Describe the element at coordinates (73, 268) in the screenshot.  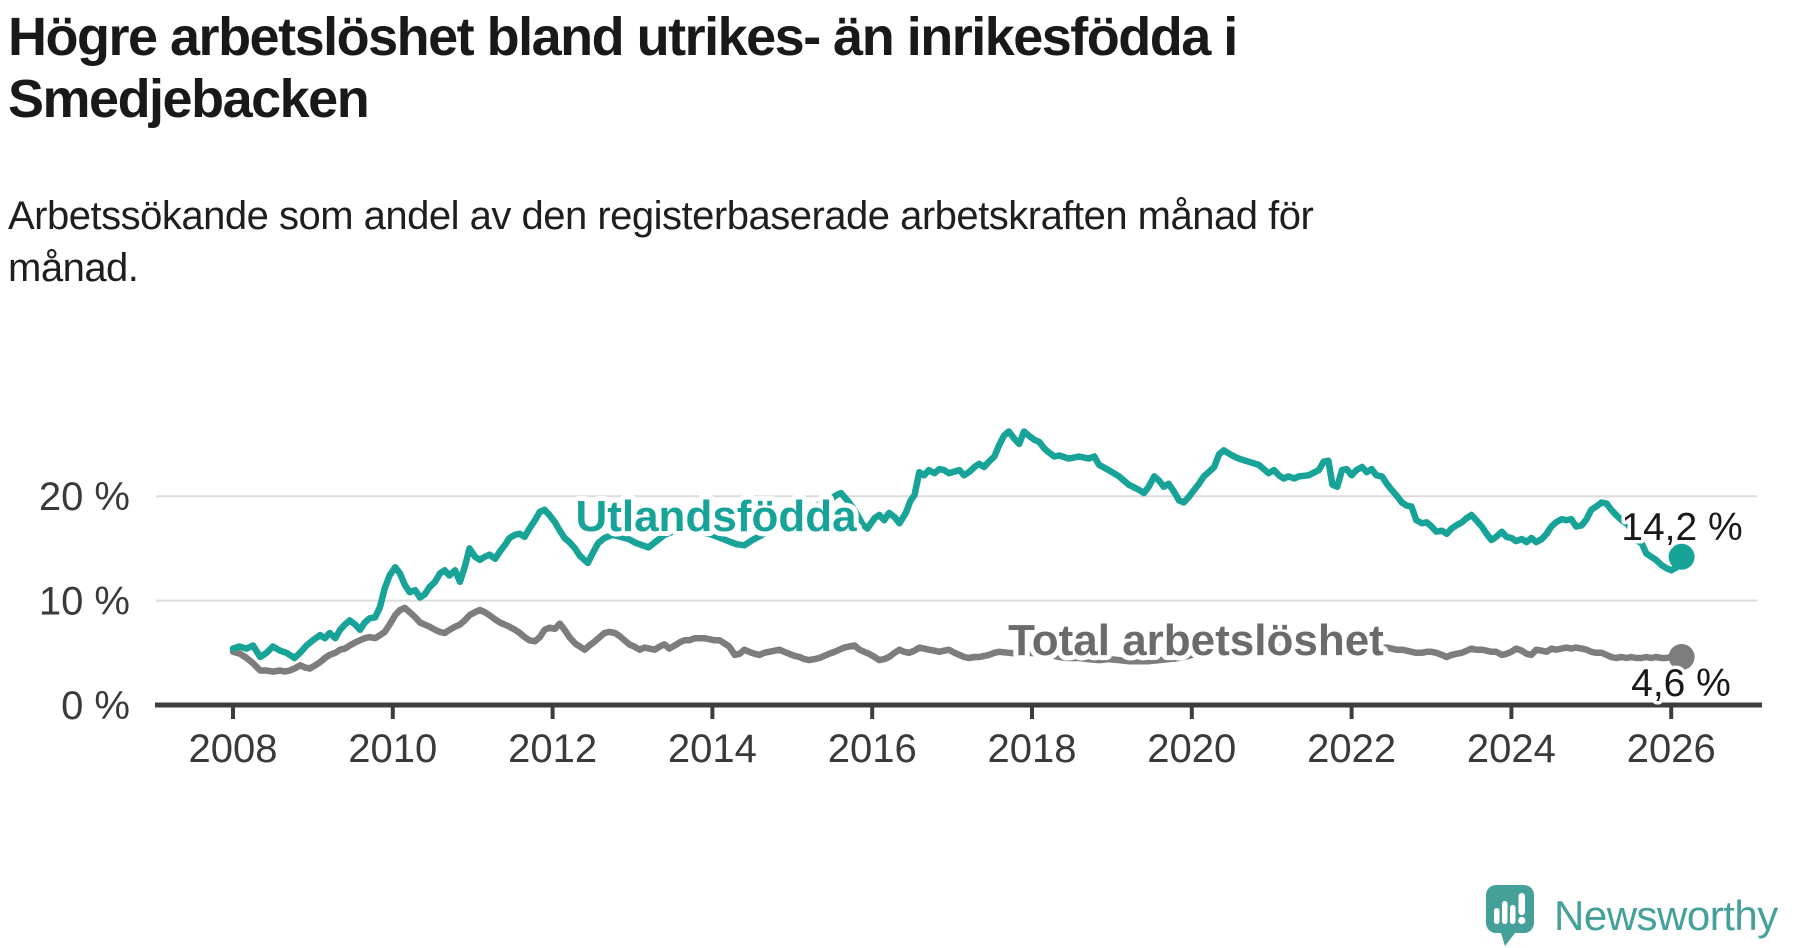
I see `page-subtitle-line-2: månad.` at that location.